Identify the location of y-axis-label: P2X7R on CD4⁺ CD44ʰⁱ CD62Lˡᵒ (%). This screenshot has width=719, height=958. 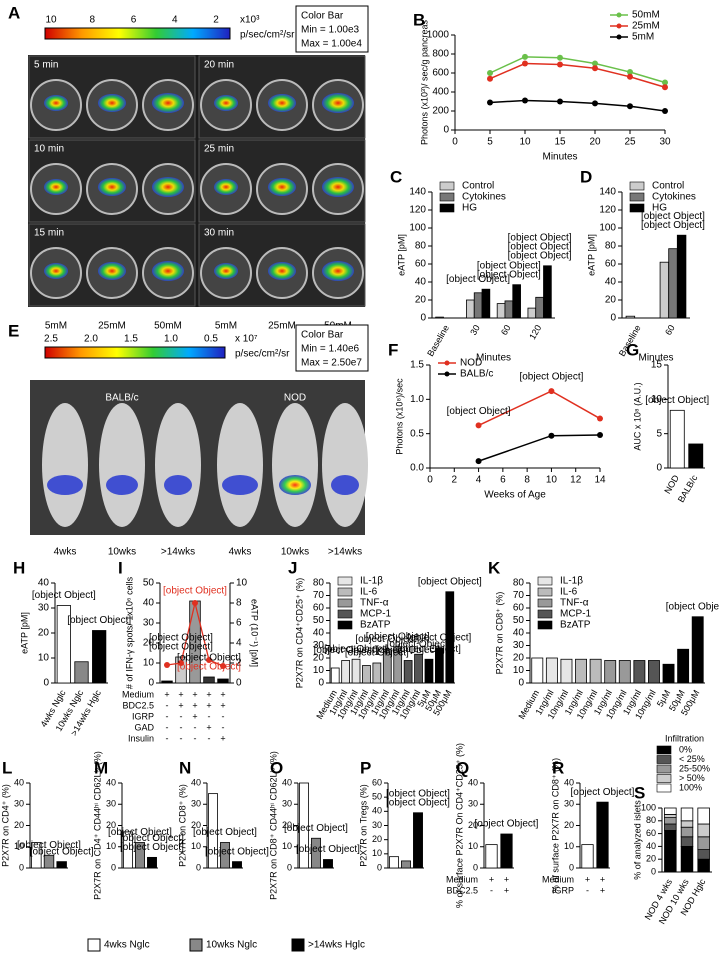
(97, 825).